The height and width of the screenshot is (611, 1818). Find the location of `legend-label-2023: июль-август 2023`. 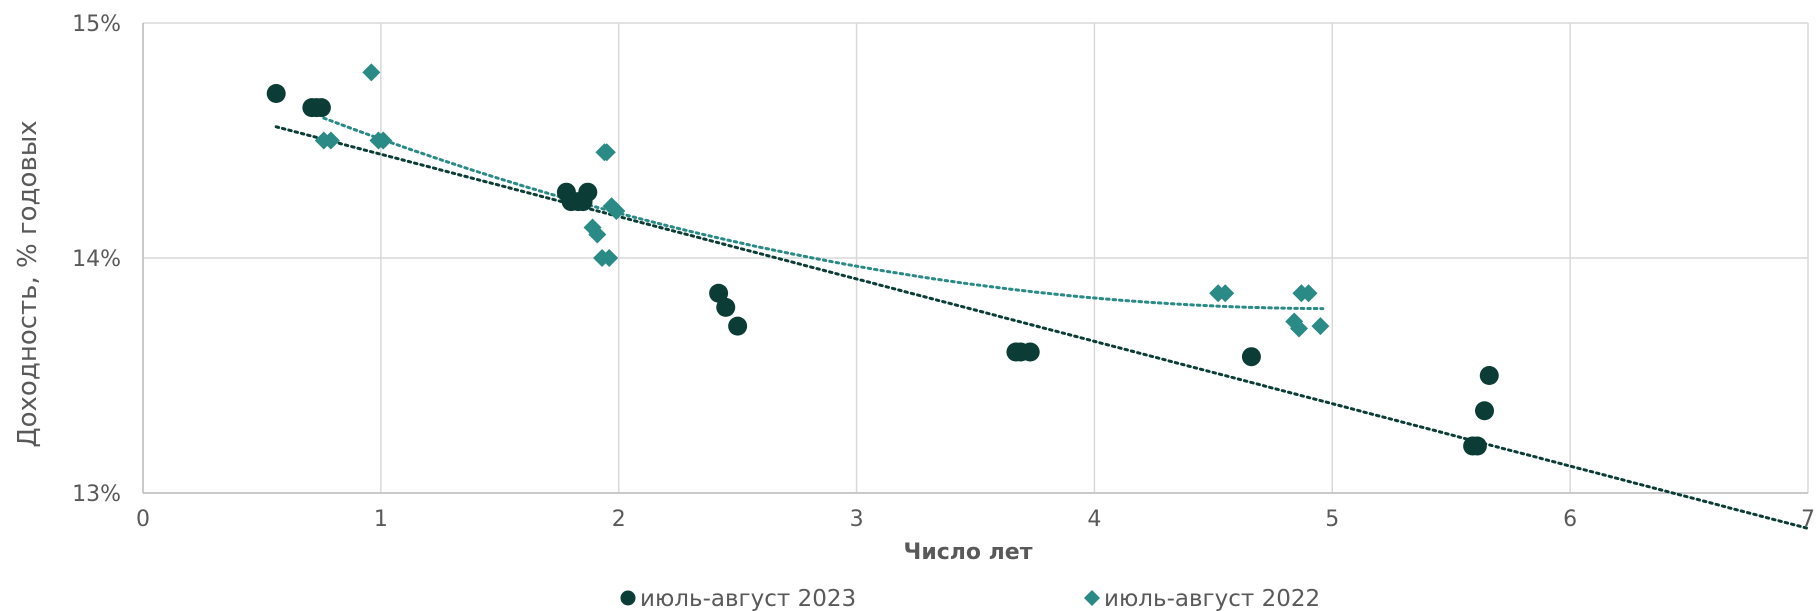

legend-label-2023: июль-август 2023 is located at coordinates (748, 598).